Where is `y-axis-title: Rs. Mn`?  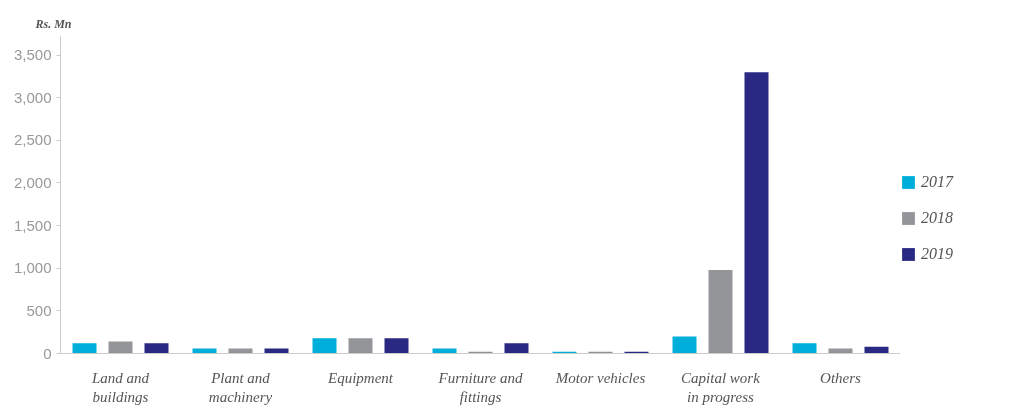
y-axis-title: Rs. Mn is located at coordinates (53, 23).